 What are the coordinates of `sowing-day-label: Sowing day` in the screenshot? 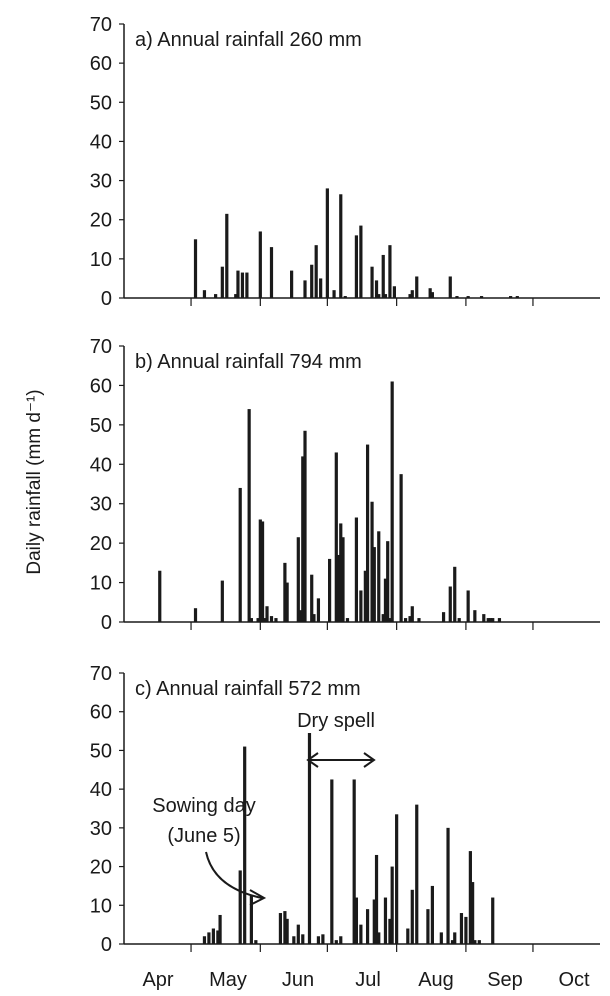 It's located at (203, 806).